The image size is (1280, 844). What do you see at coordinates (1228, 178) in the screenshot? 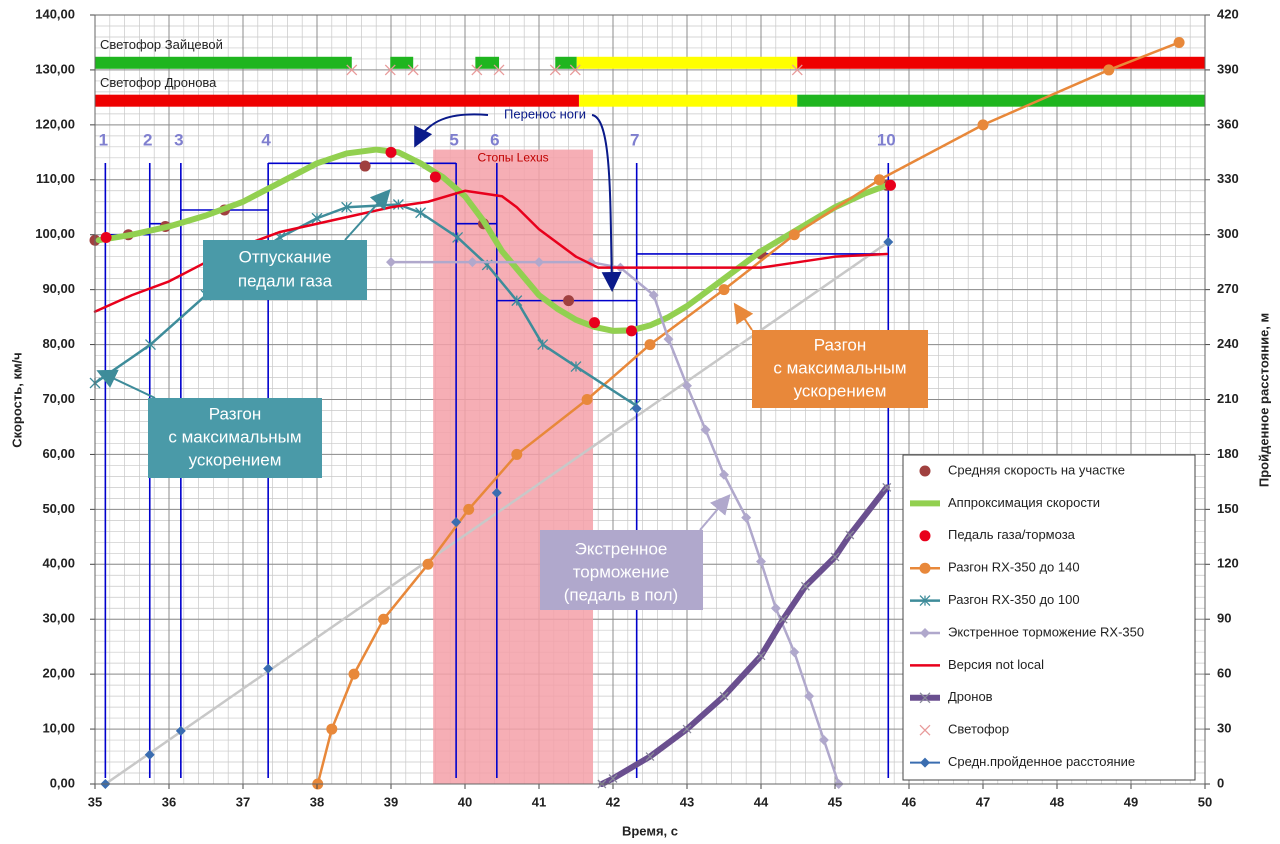
I see `y2-tick-label: 330` at bounding box center [1228, 178].